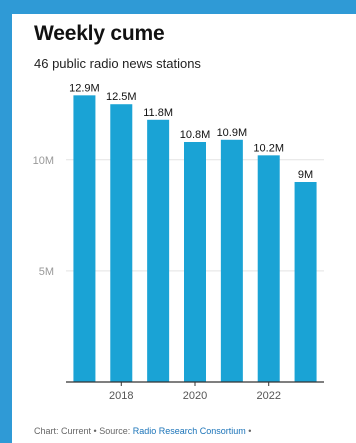 This screenshot has height=443, width=356. I want to click on chart-title: Weekly cume, so click(99, 33).